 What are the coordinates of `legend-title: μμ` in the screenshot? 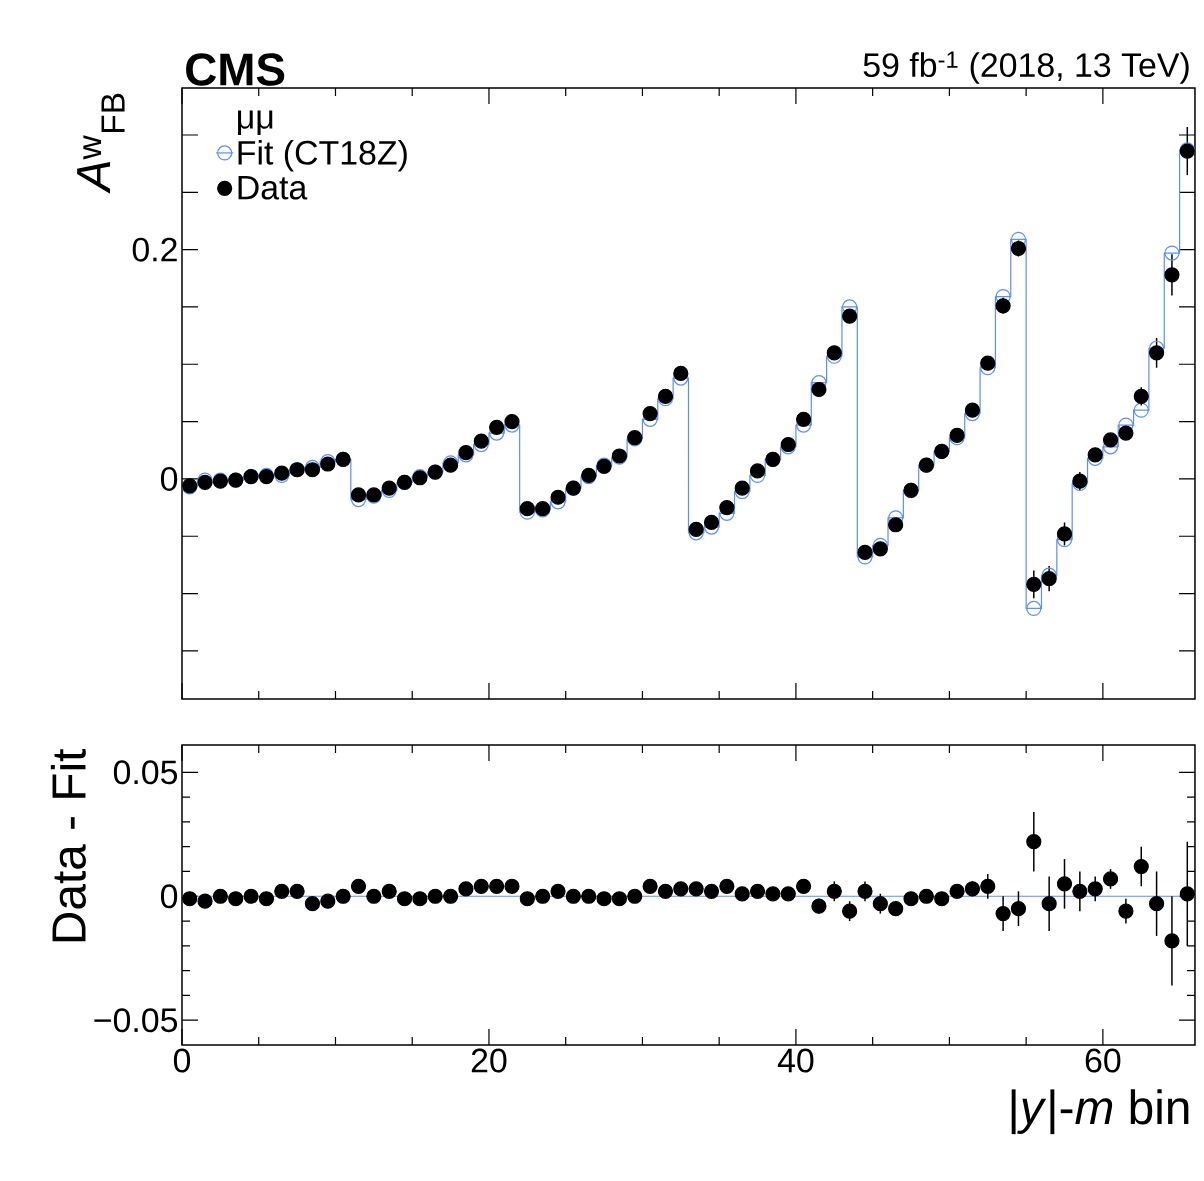 It's located at (255, 122).